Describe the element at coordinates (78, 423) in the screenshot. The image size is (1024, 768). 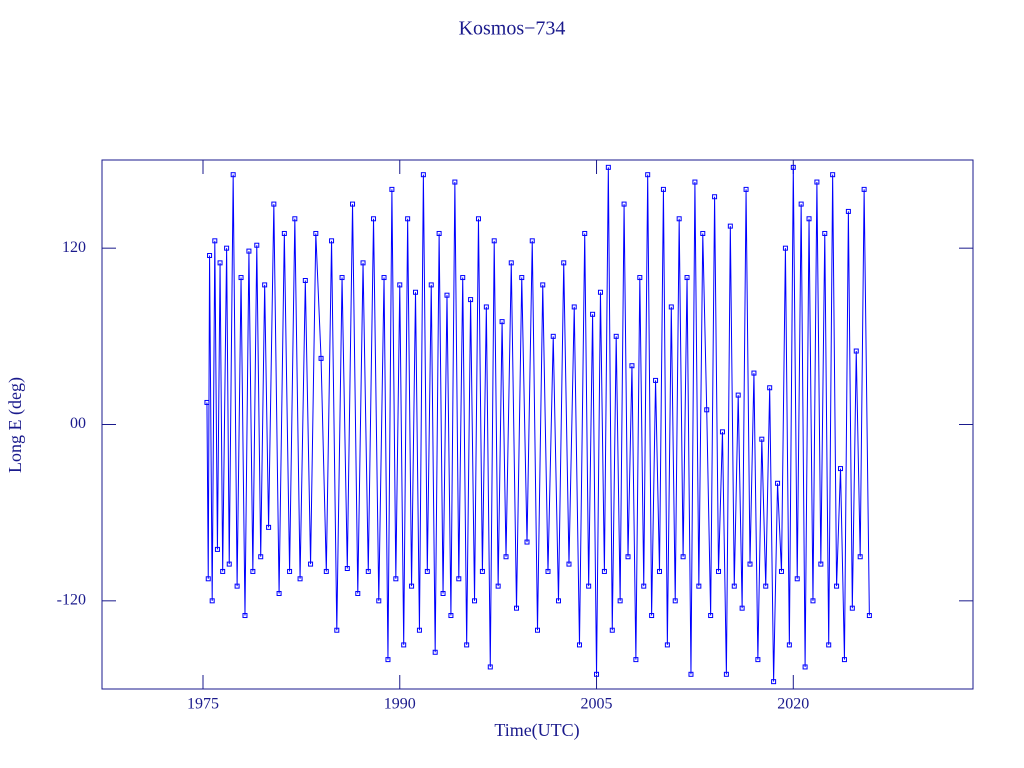
I see `y-tick-label: 00` at that location.